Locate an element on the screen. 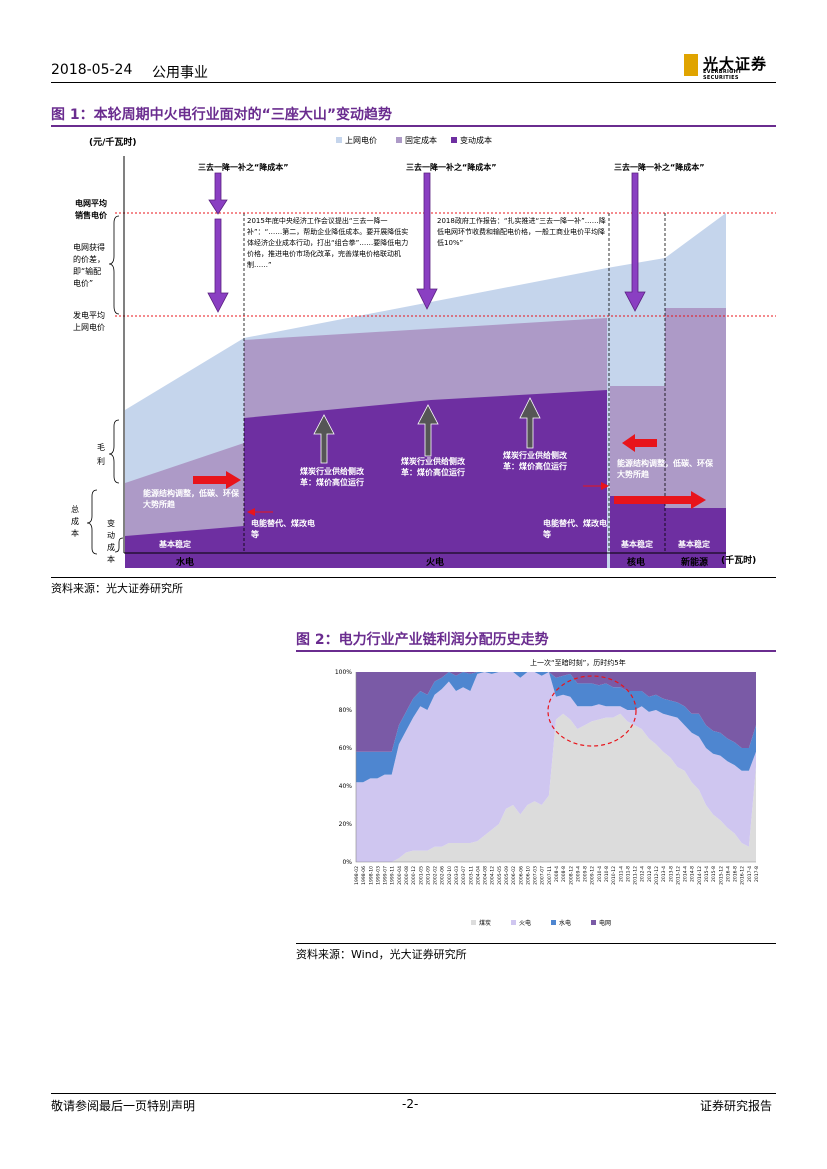 Image resolution: width=827 pixels, height=1169 pixels. x-tick-label: 2013-8 is located at coordinates (671, 874).